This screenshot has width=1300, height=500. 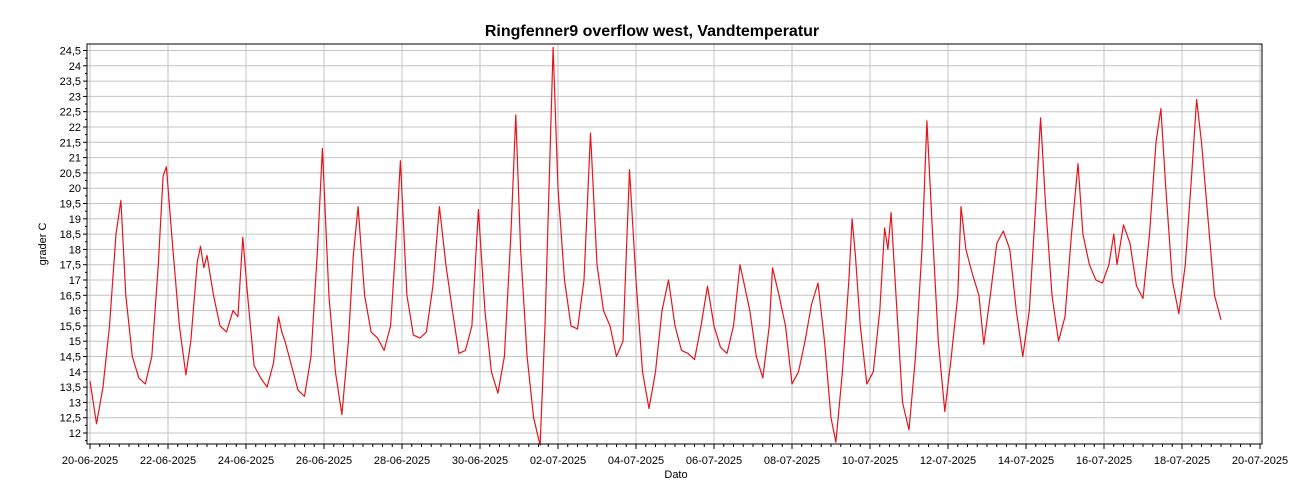 What do you see at coordinates (70, 82) in the screenshot?
I see `y-tick-label: 23,5` at bounding box center [70, 82].